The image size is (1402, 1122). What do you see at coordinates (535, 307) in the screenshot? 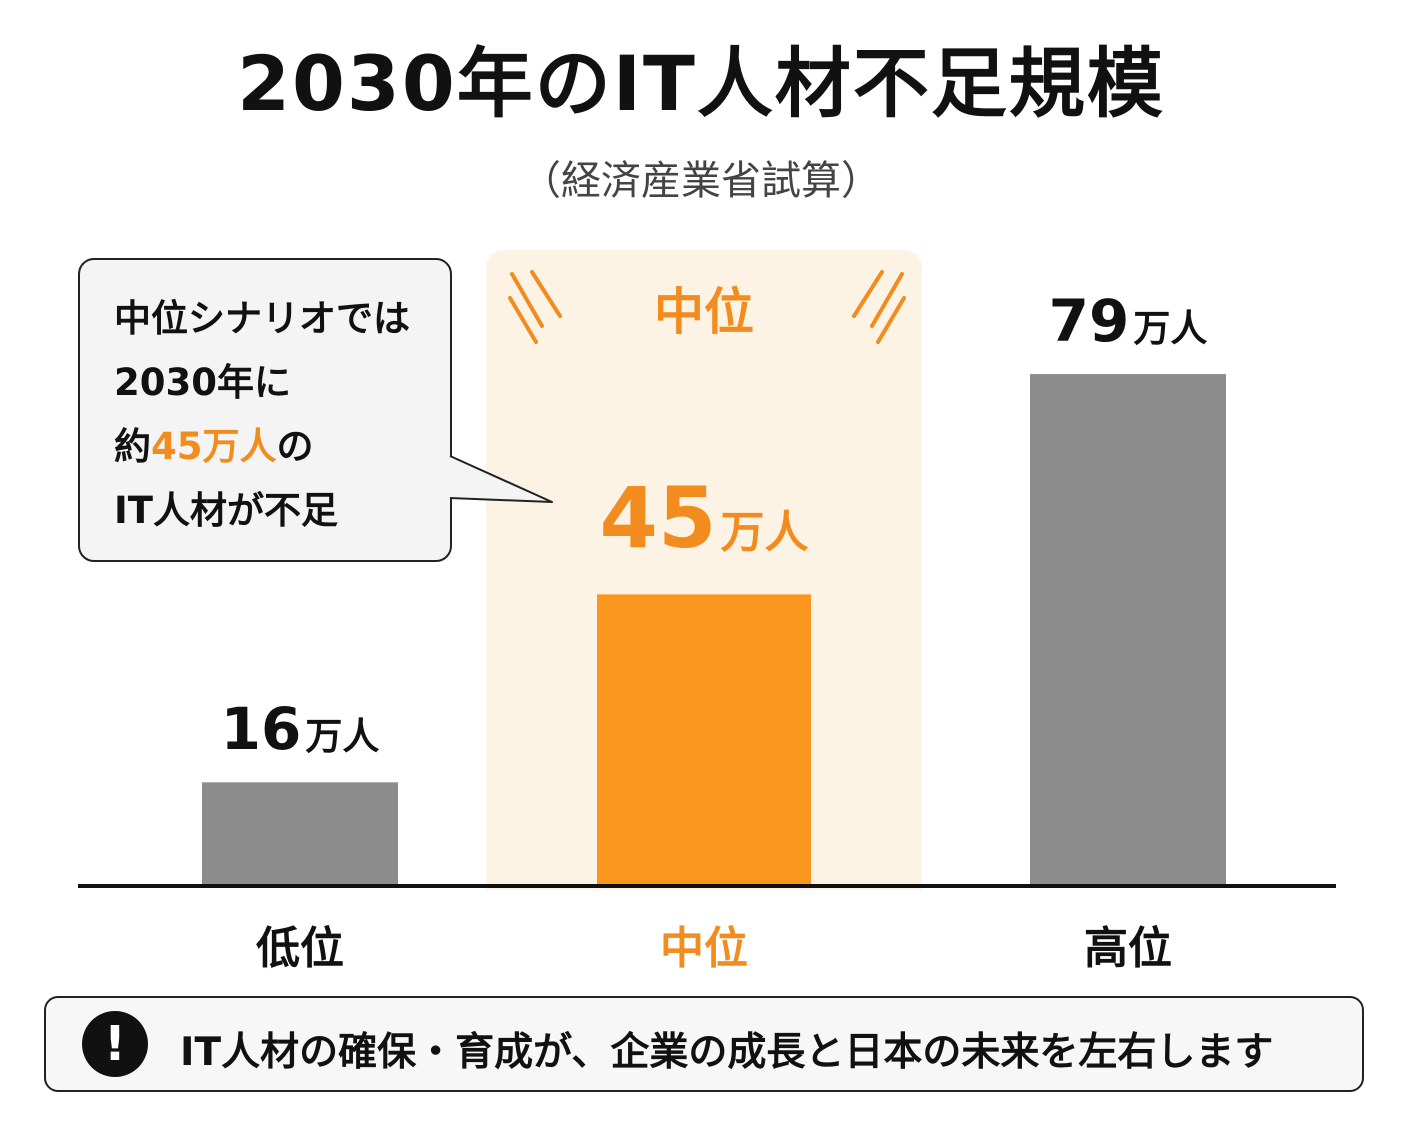
I see `left-burst-icon` at bounding box center [535, 307].